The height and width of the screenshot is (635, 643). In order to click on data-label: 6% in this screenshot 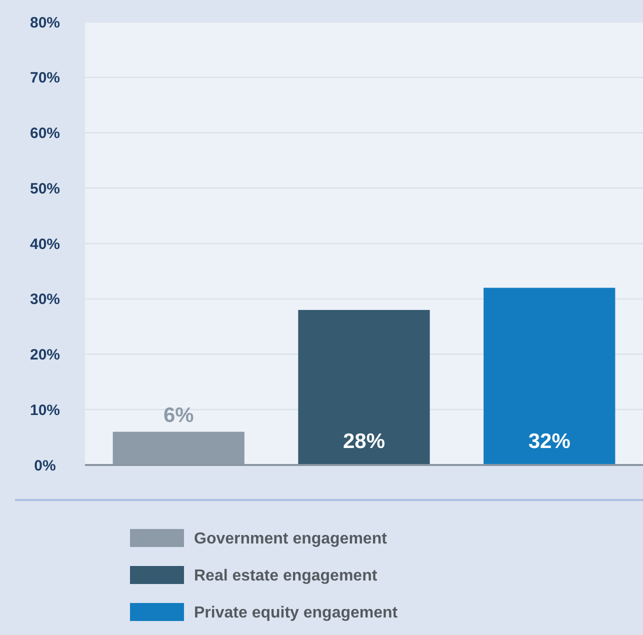, I will do `click(178, 415)`.